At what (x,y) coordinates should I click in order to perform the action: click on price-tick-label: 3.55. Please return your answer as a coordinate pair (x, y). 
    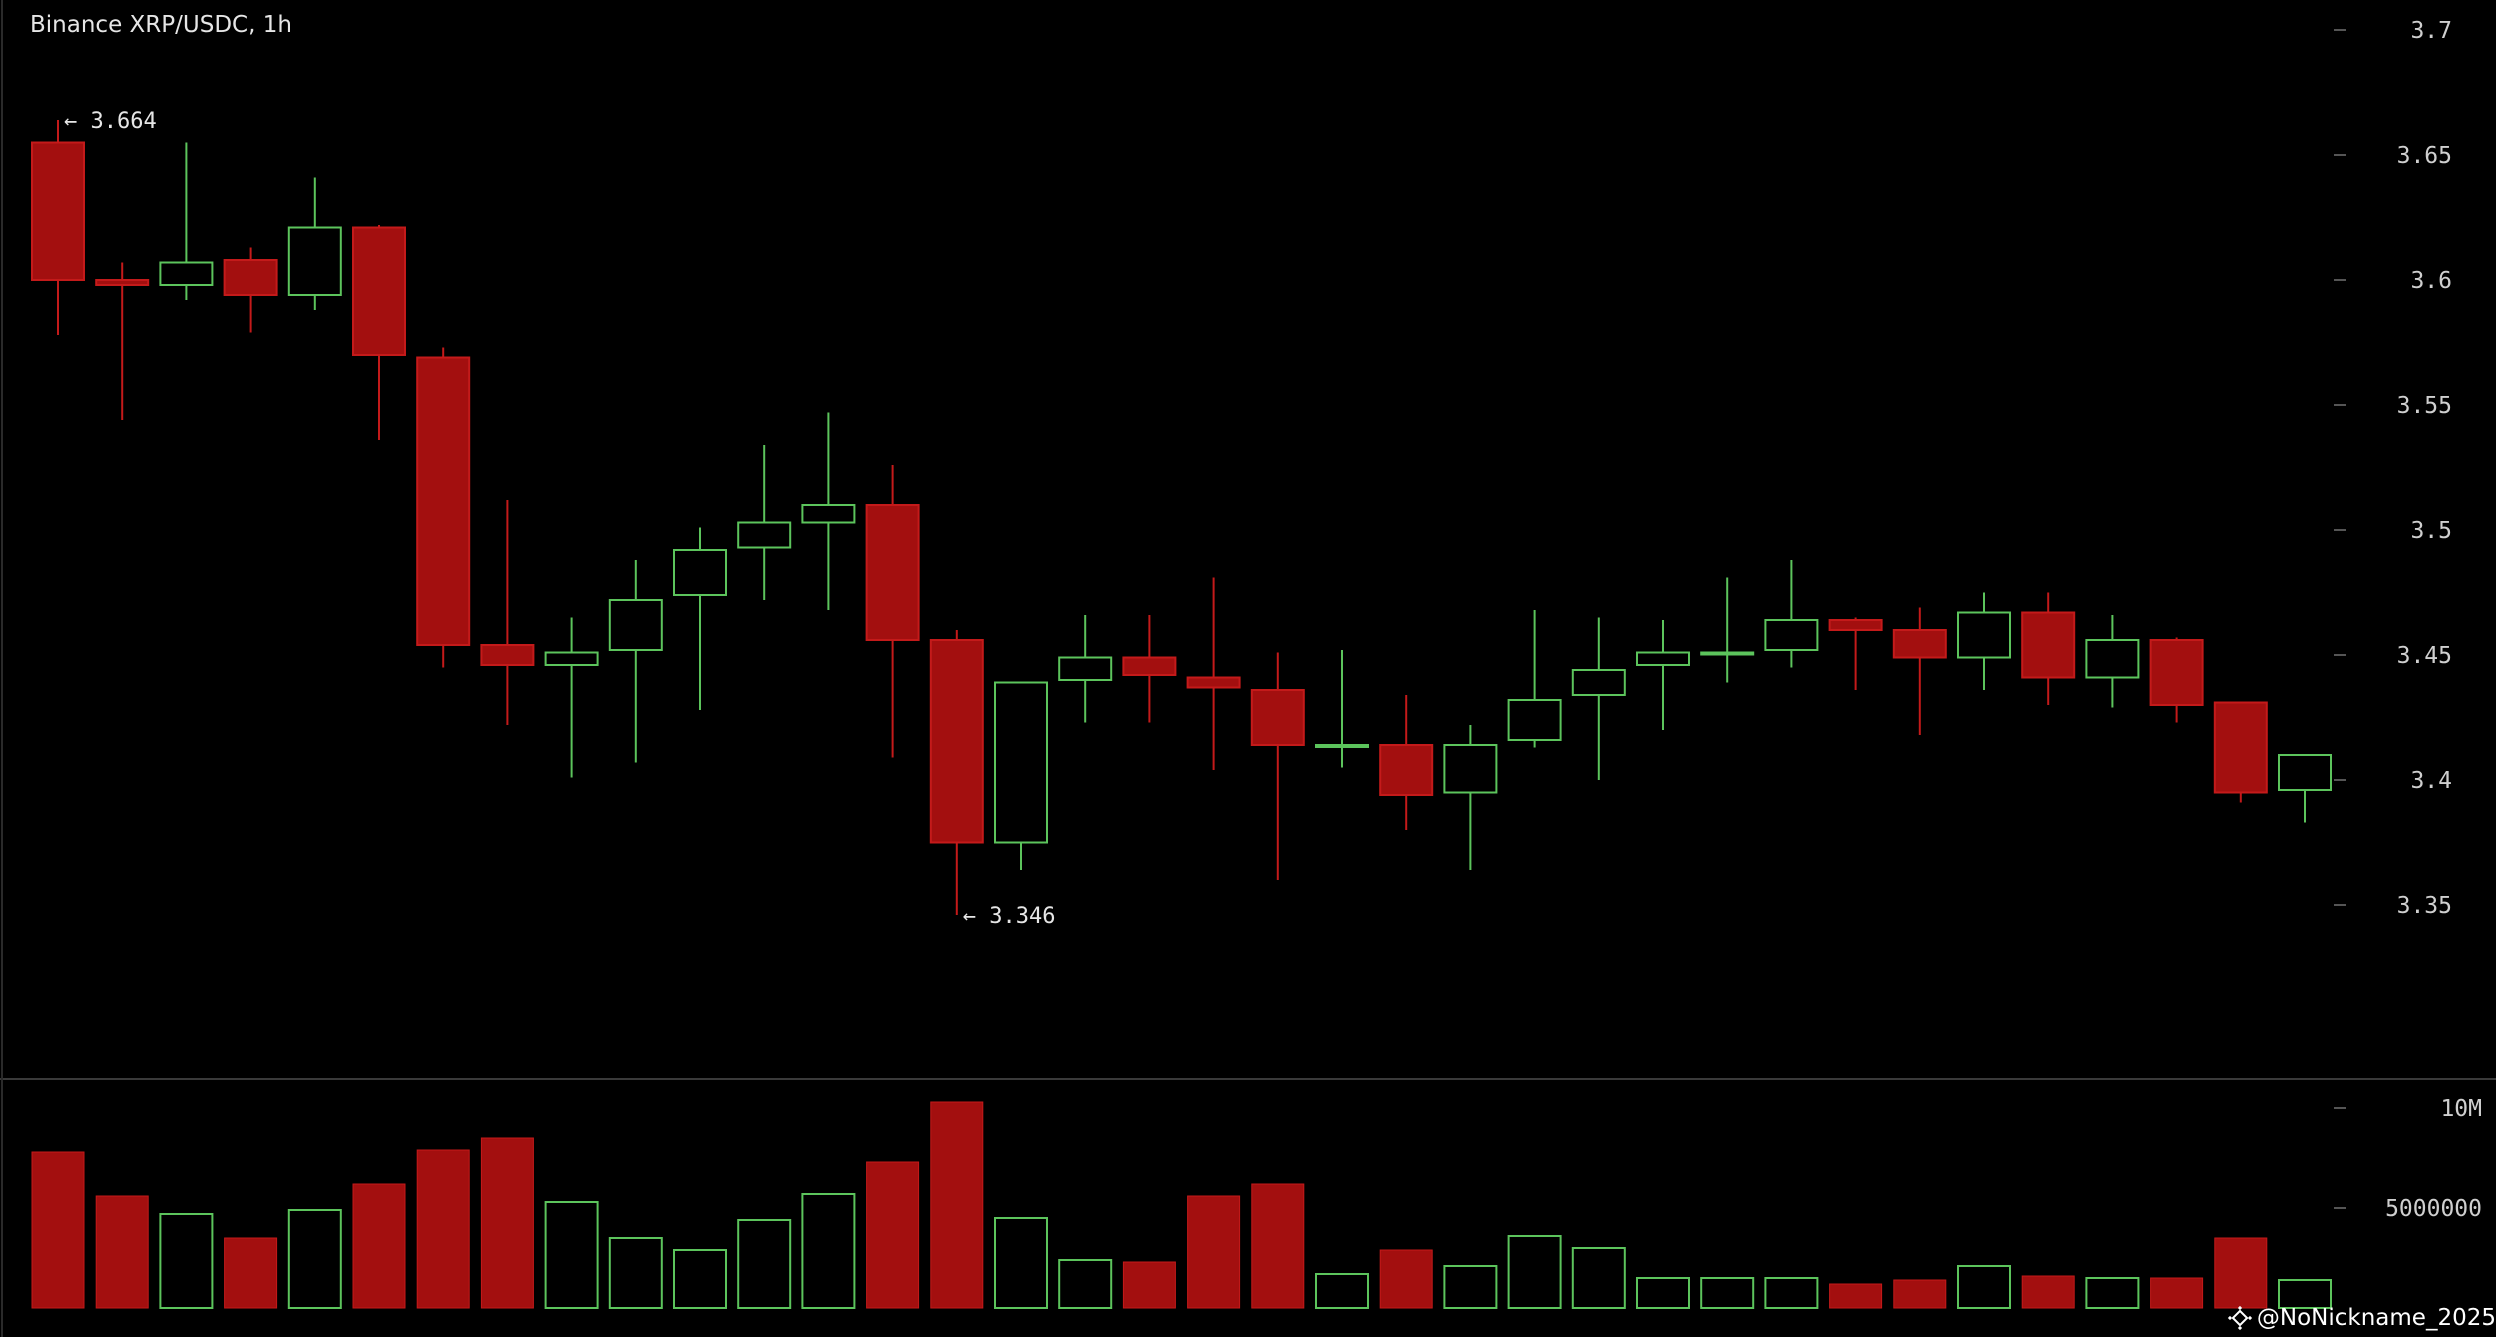
    Looking at the image, I should click on (2424, 406).